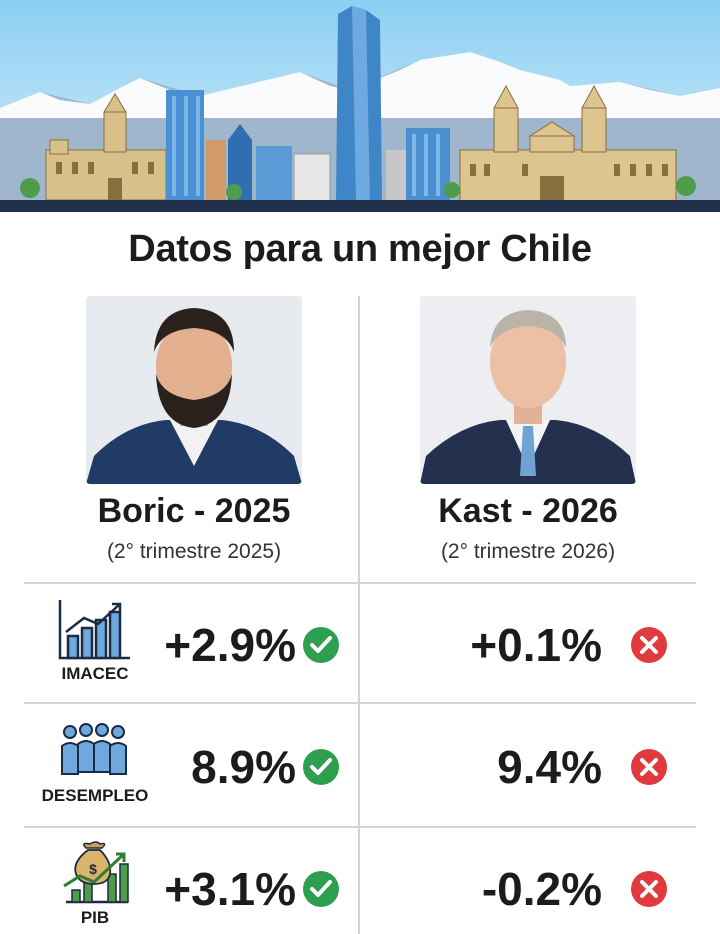 The width and height of the screenshot is (720, 934). I want to click on candidate-period-left: (2° trimestre 2025), so click(194, 551).